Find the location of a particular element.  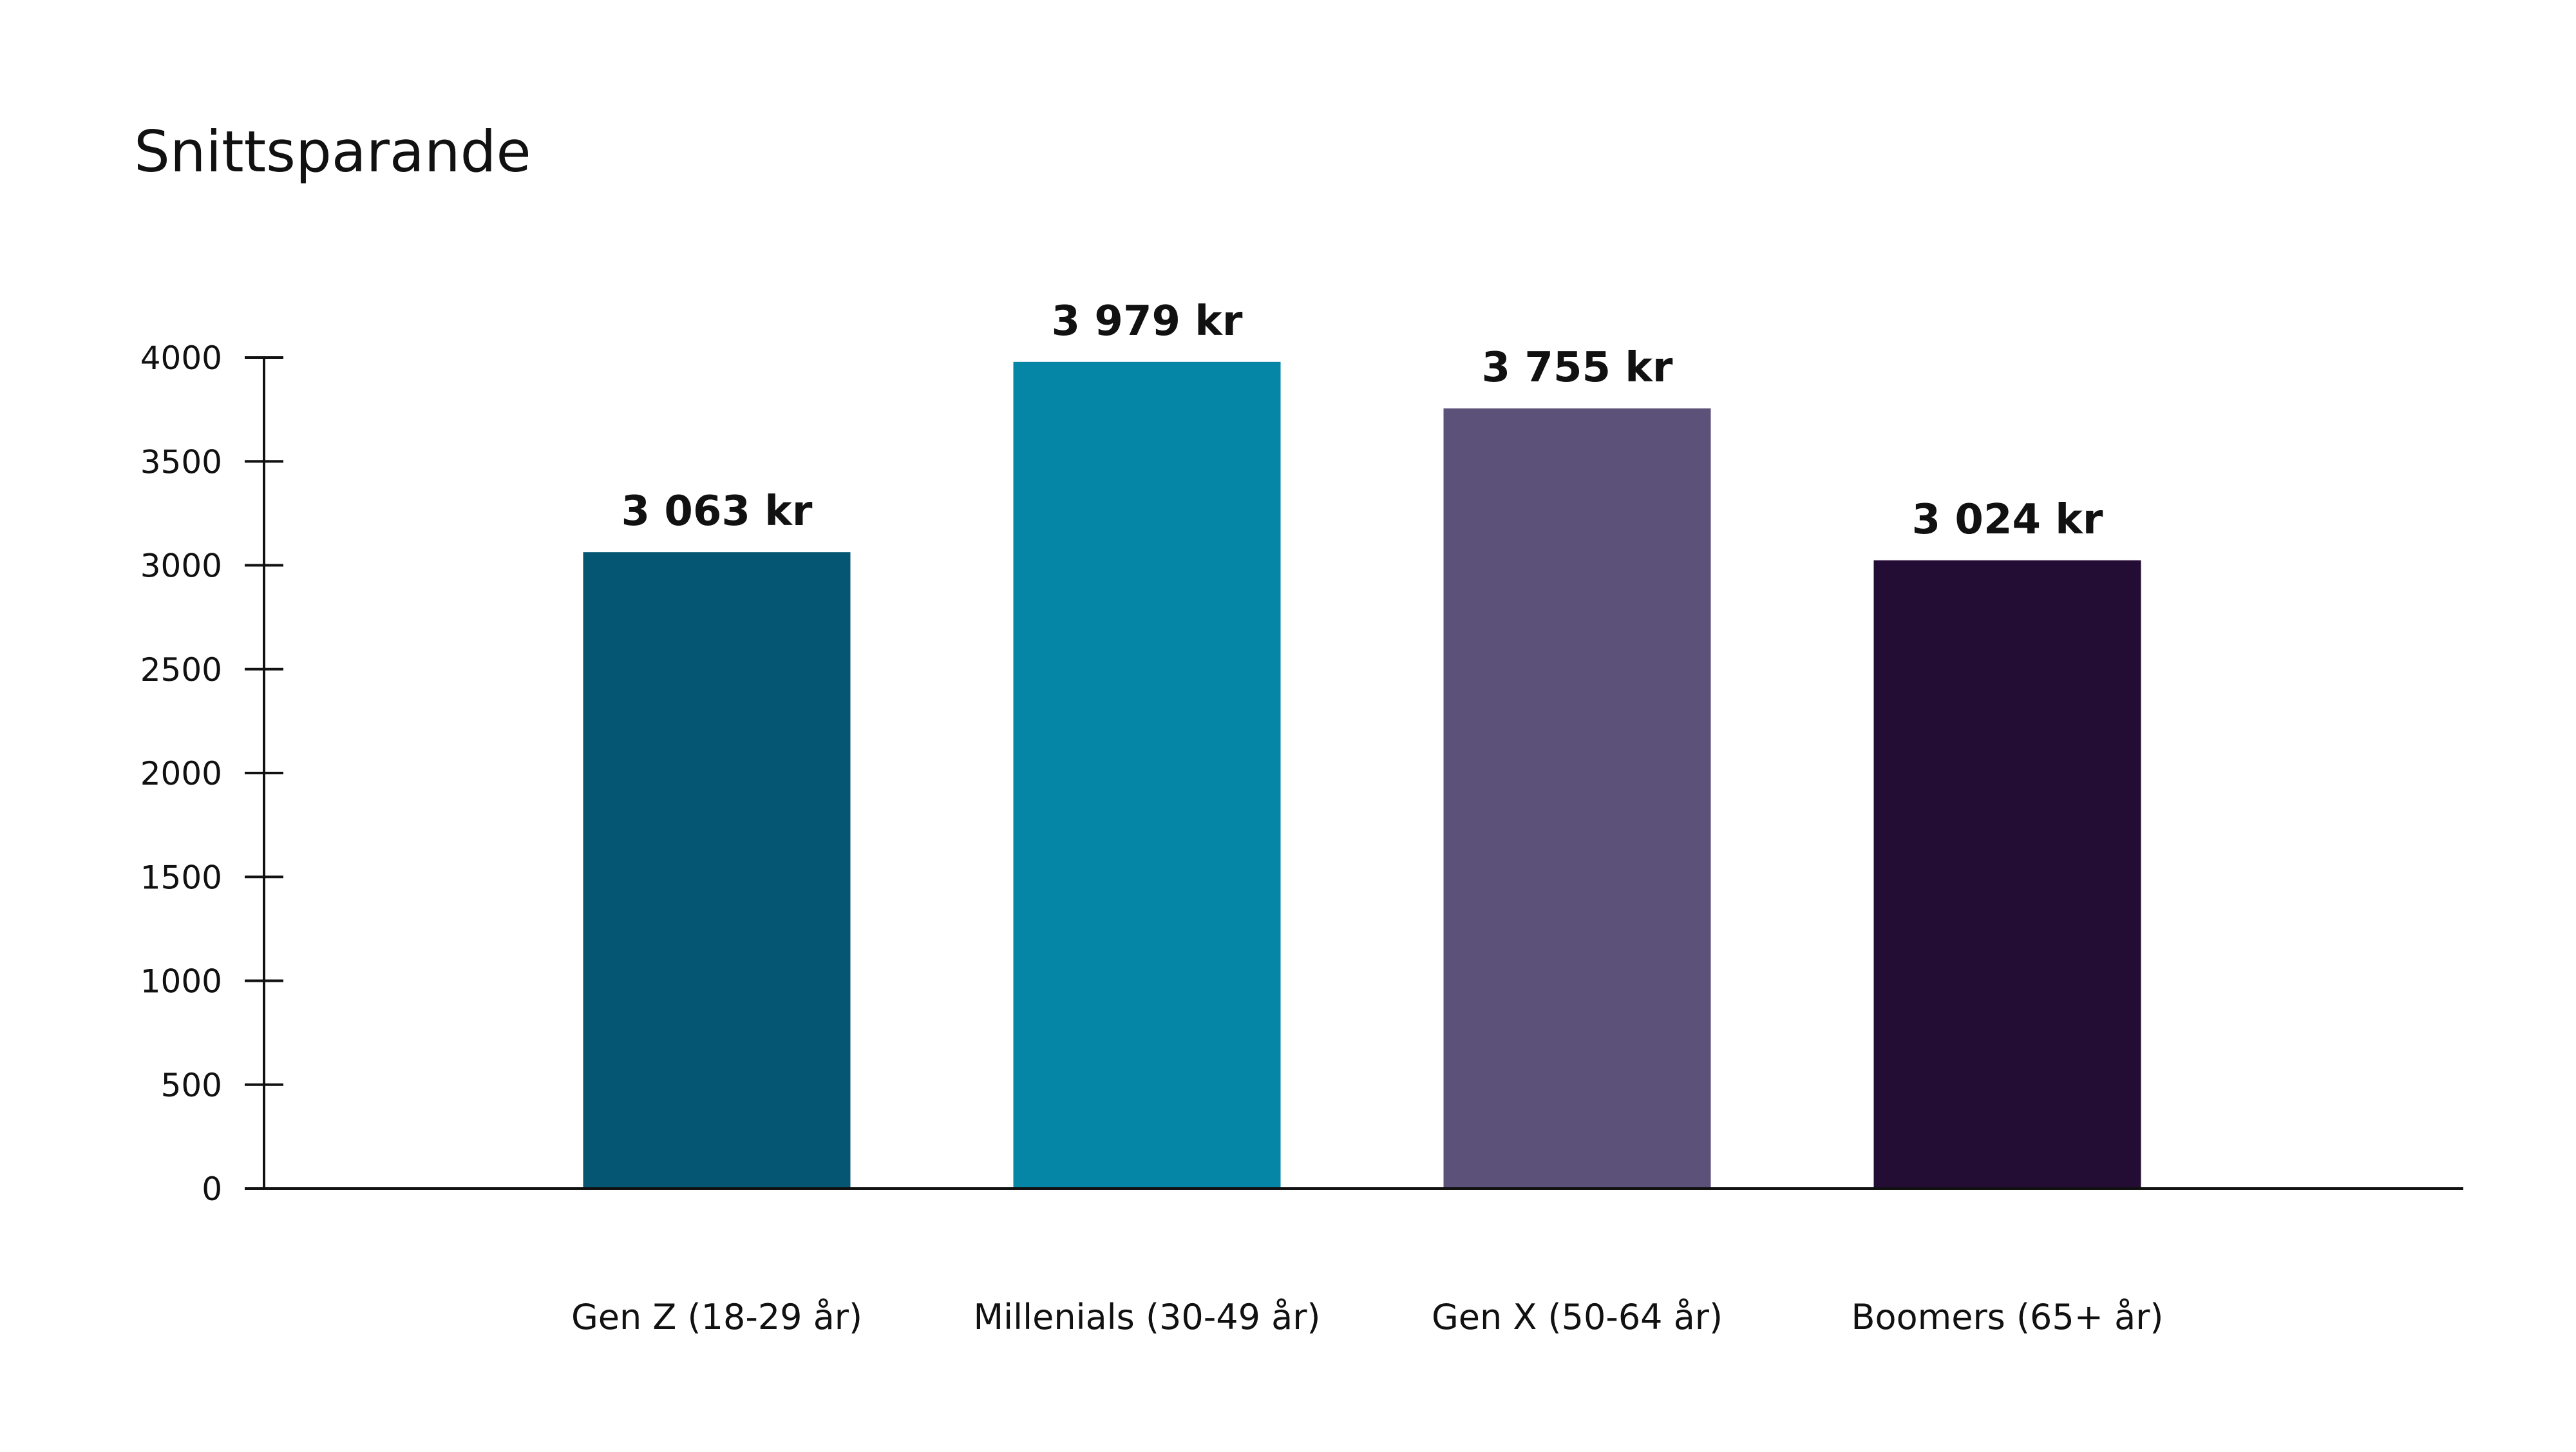

y-tick-label: 500 is located at coordinates (191, 1085).